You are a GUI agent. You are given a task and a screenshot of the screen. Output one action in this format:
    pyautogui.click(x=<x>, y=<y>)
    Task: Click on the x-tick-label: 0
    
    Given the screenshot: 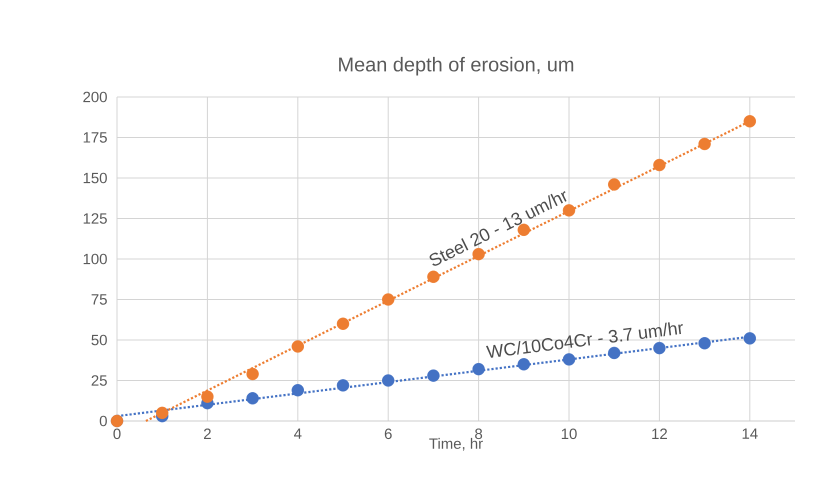 What is the action you would take?
    pyautogui.click(x=117, y=434)
    